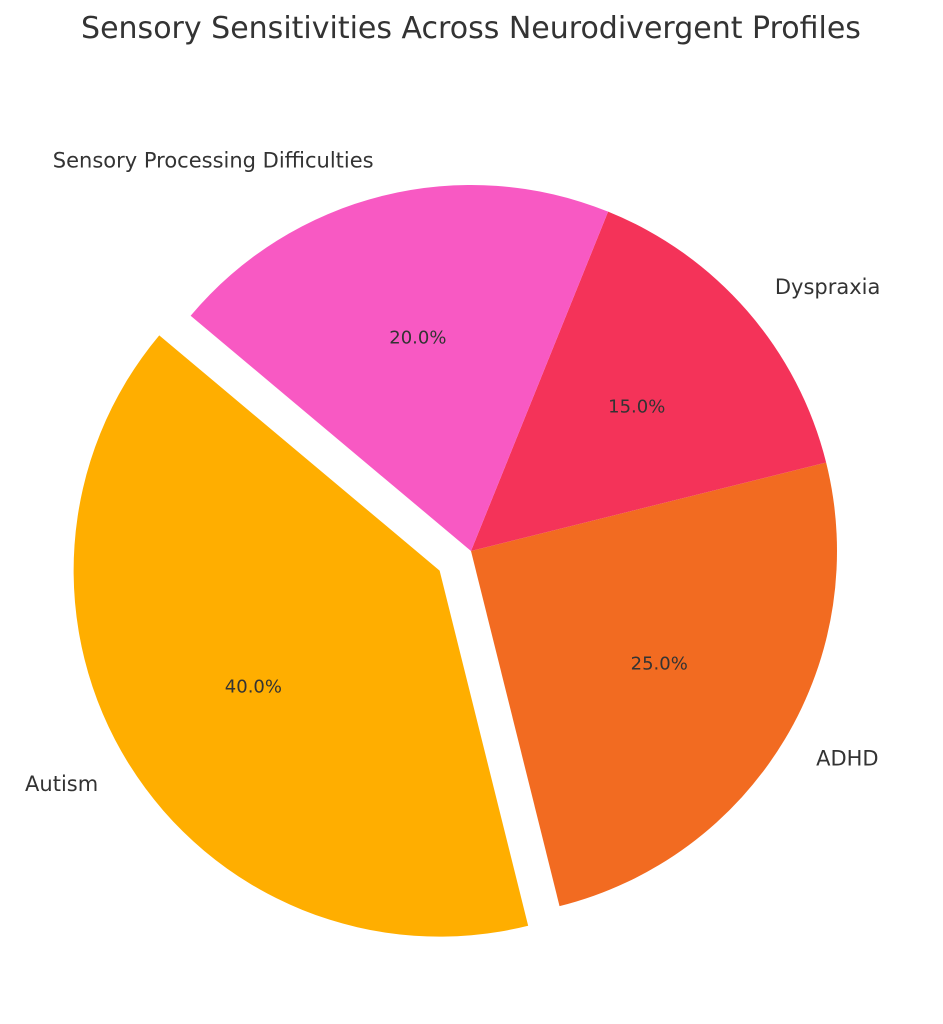 This screenshot has width=943, height=1024. Describe the element at coordinates (213, 160) in the screenshot. I see `slice-label-sensory-processing-difficulties: Sensory Processing Difficulties` at that location.